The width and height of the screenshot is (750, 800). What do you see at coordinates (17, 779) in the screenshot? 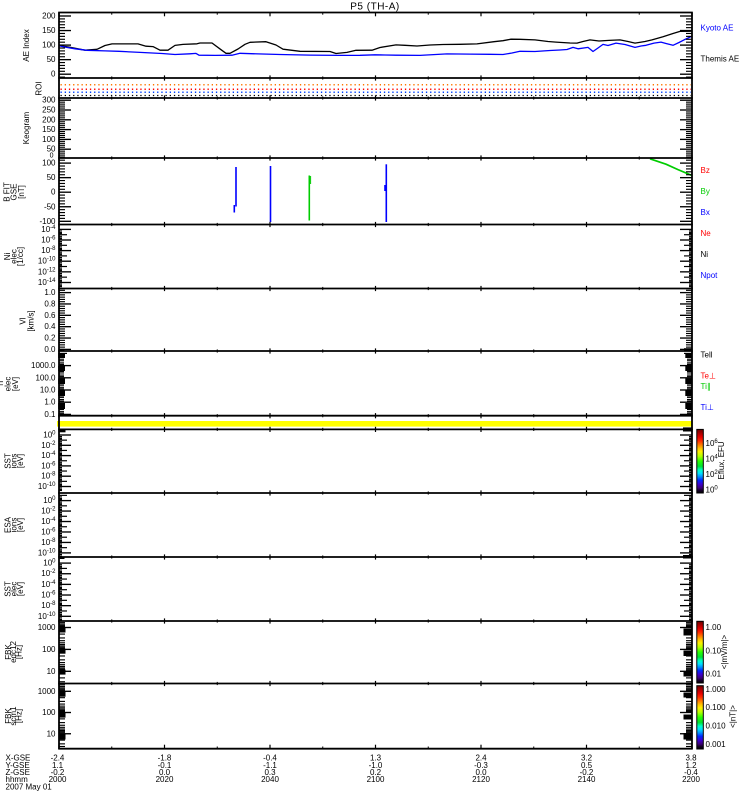
I see `svg-text: hhmm` at bounding box center [17, 779].